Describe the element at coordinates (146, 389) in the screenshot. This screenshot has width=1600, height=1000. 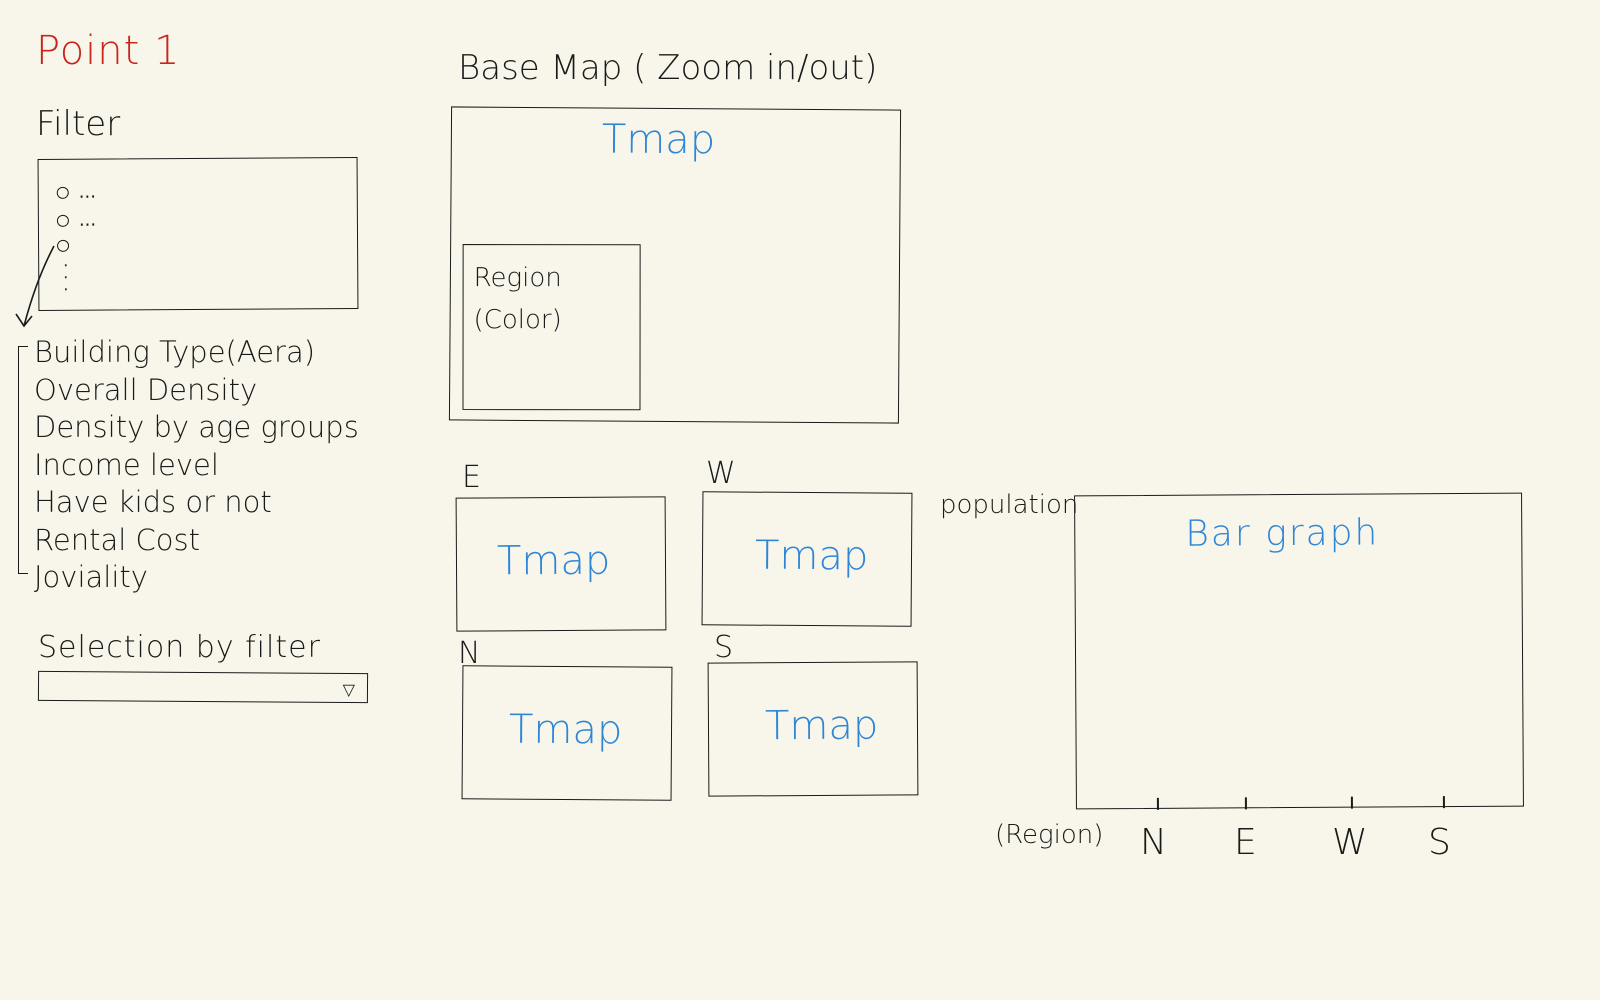
I see `filter-option: Overall Density` at that location.